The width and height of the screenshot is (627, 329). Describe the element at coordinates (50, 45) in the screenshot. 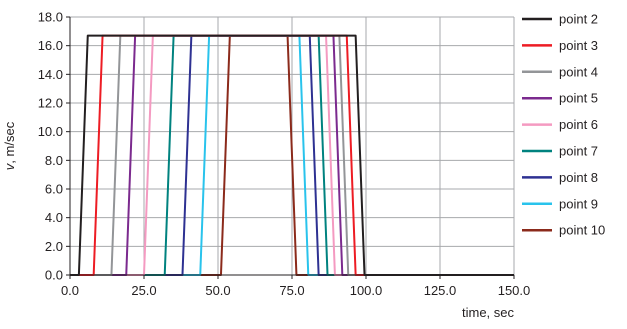

I see `y-tick-label: 16.0` at that location.